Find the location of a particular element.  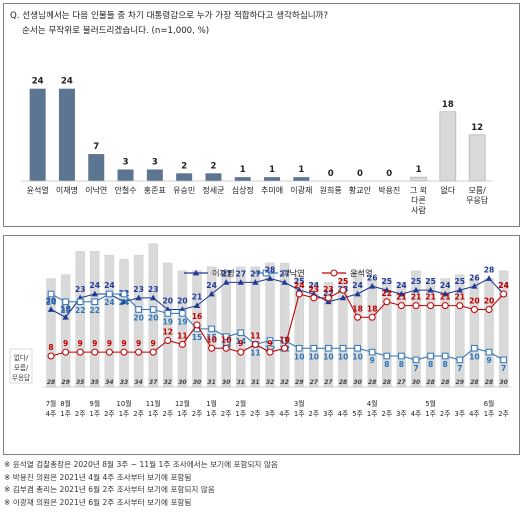

trend-bar-label: 30 is located at coordinates (503, 382).